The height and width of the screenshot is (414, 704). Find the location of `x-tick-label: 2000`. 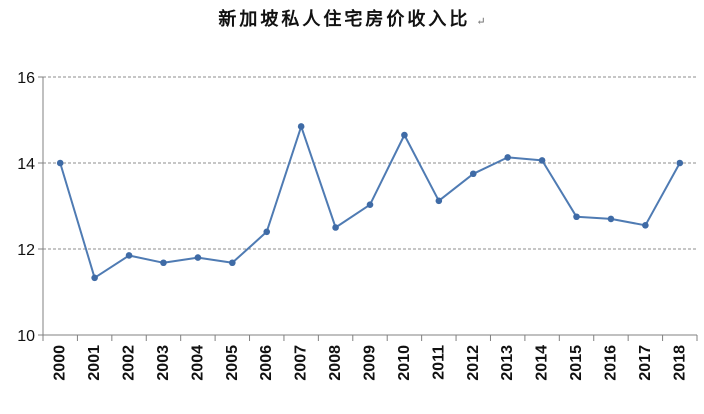

x-tick-label: 2000 is located at coordinates (60, 363).